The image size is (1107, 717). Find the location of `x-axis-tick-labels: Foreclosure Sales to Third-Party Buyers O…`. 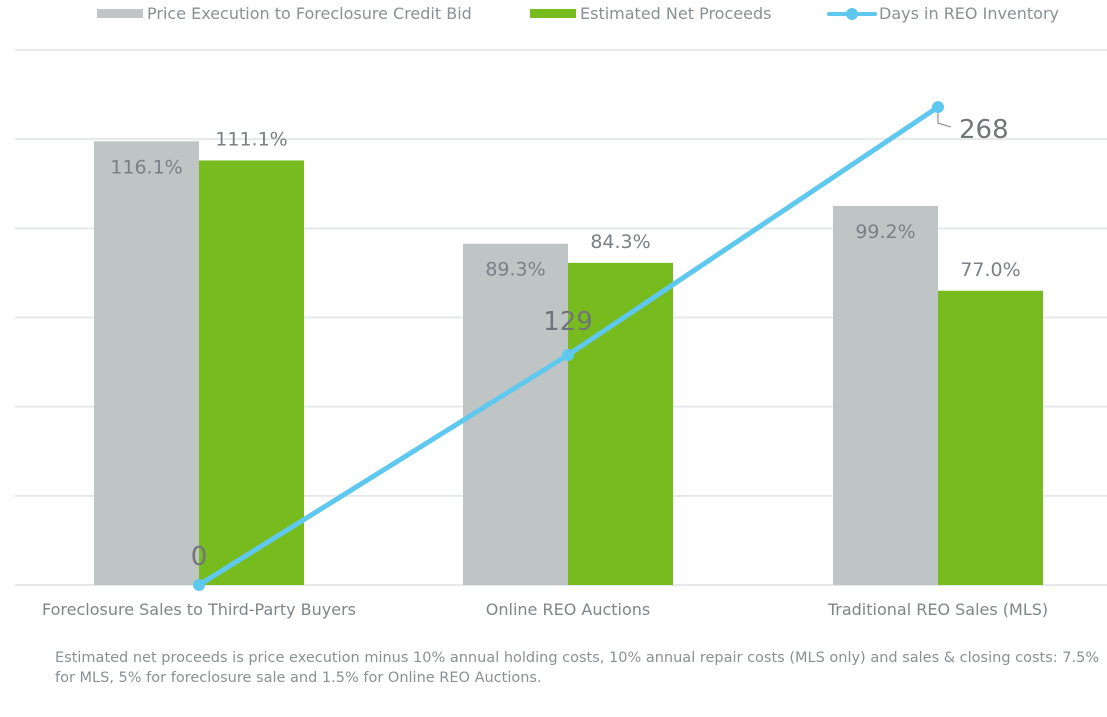

x-axis-tick-labels: Foreclosure Sales to Third-Party Buyers O… is located at coordinates (545, 609).